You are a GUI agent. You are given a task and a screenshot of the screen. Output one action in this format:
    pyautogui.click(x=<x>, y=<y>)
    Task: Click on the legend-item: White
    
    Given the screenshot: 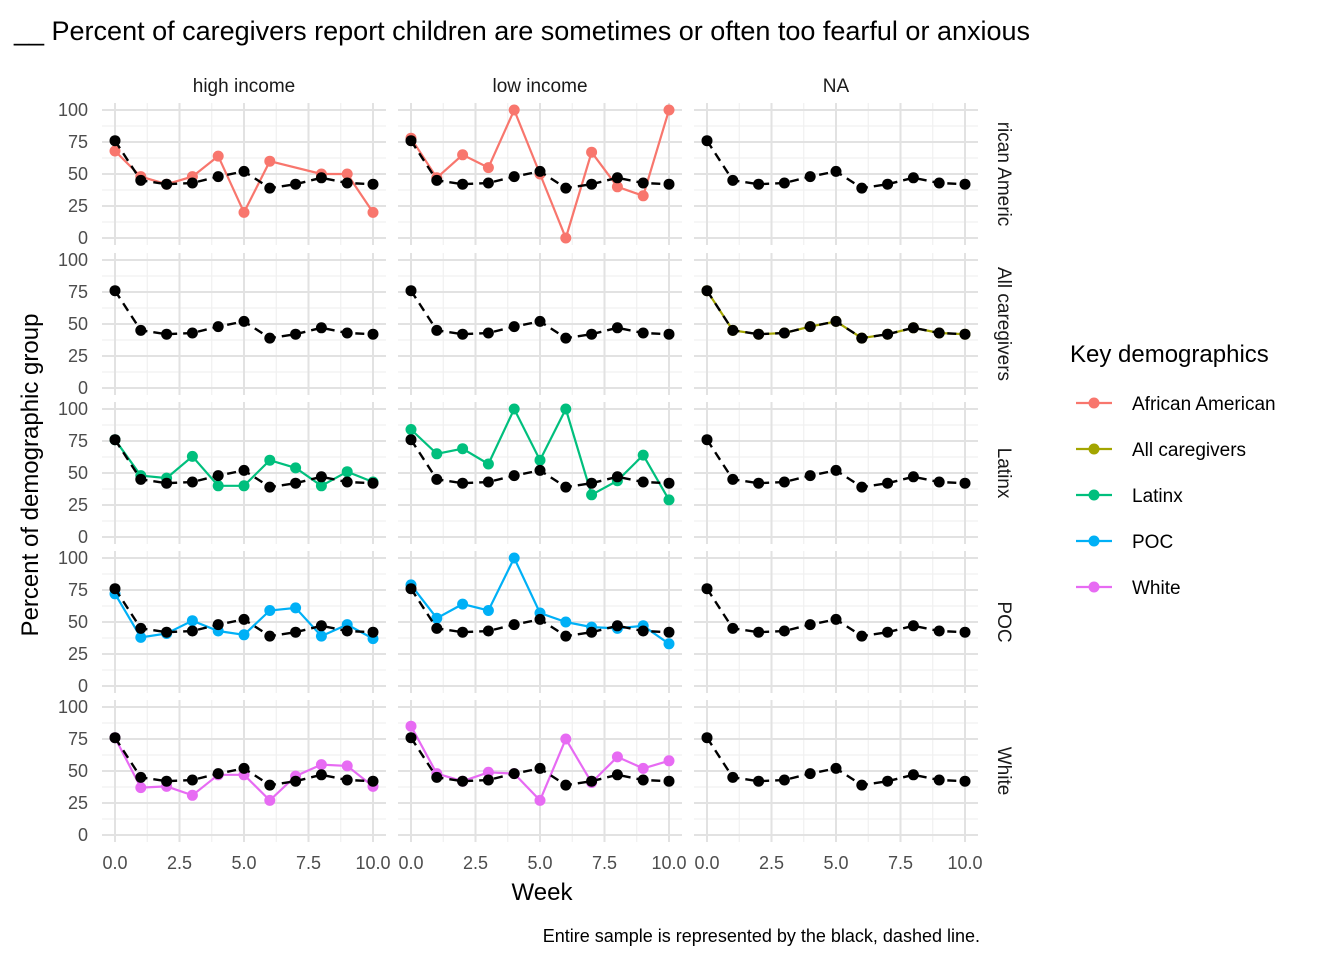 What is the action you would take?
    pyautogui.click(x=1128, y=588)
    